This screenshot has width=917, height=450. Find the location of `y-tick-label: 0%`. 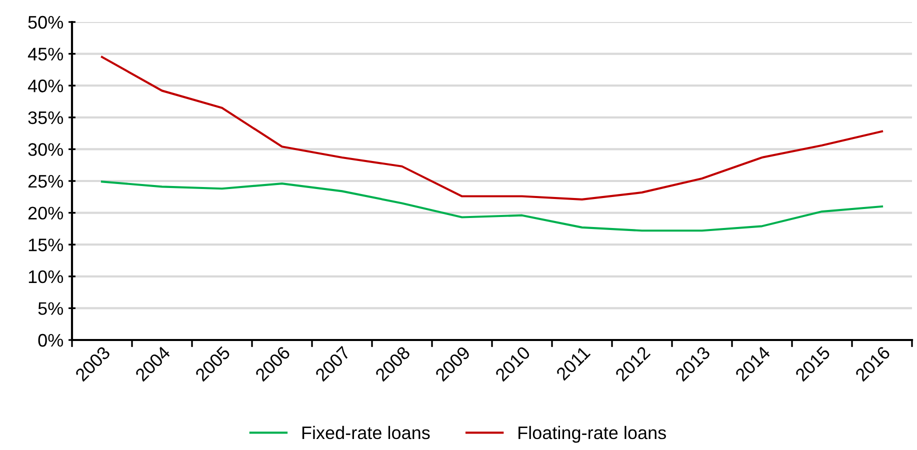

y-tick-label: 0% is located at coordinates (51, 340).